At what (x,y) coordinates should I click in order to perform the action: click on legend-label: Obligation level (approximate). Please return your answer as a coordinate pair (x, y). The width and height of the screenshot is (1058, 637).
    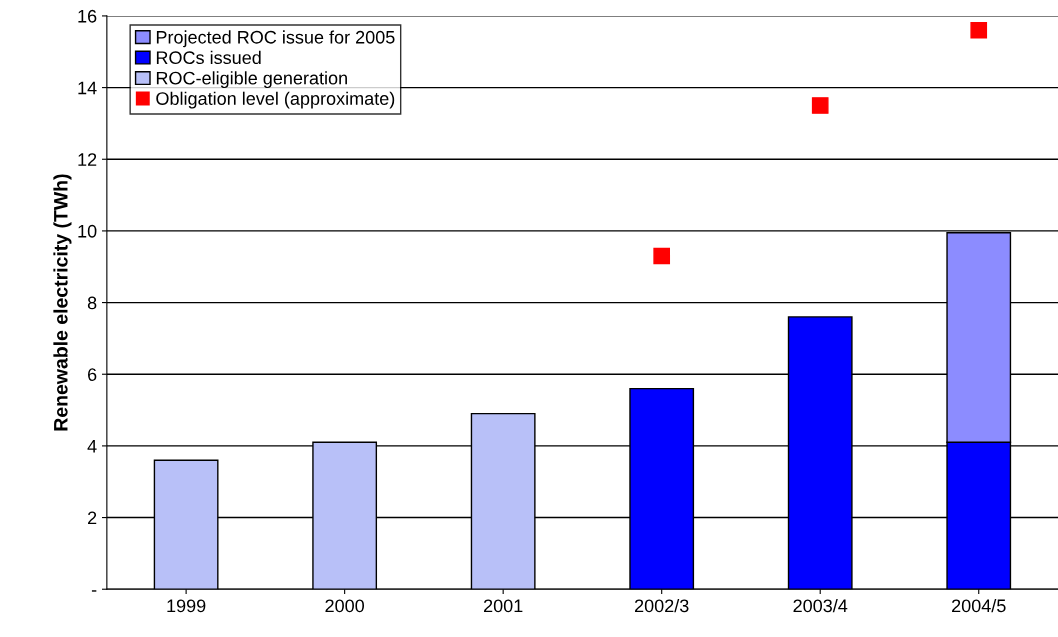
    Looking at the image, I should click on (275, 100).